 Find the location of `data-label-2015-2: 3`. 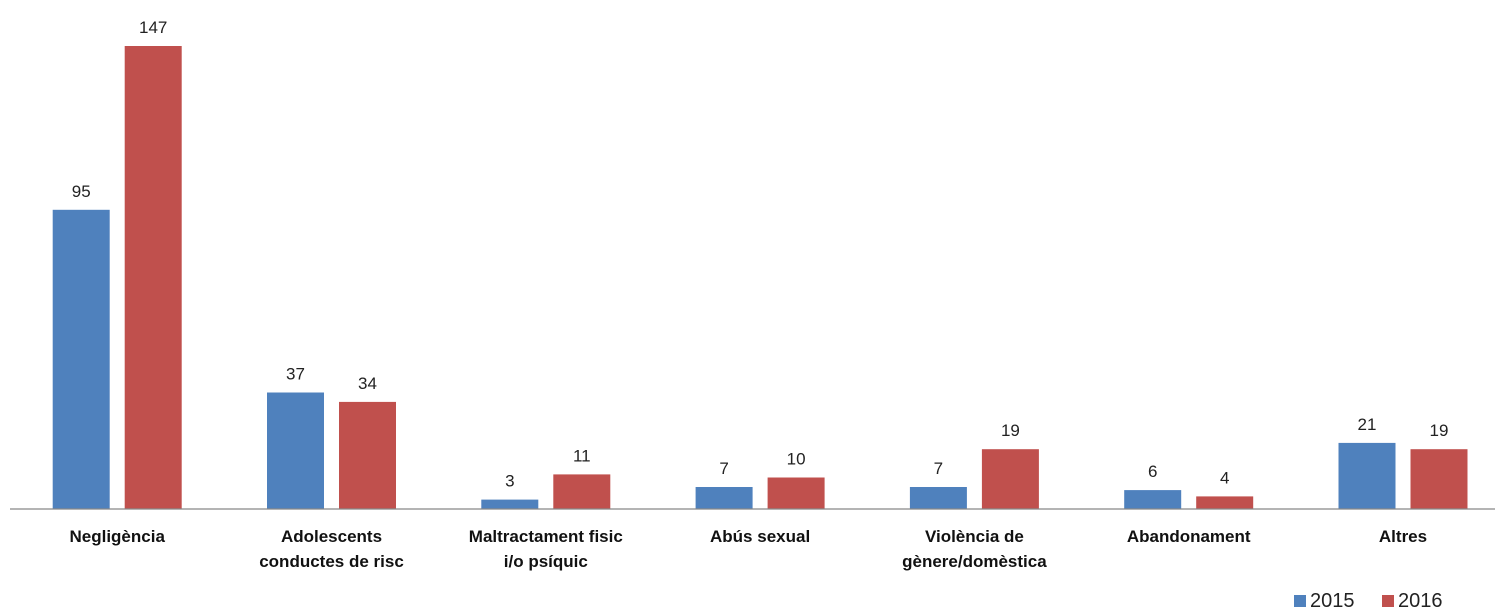

data-label-2015-2: 3 is located at coordinates (509, 481).